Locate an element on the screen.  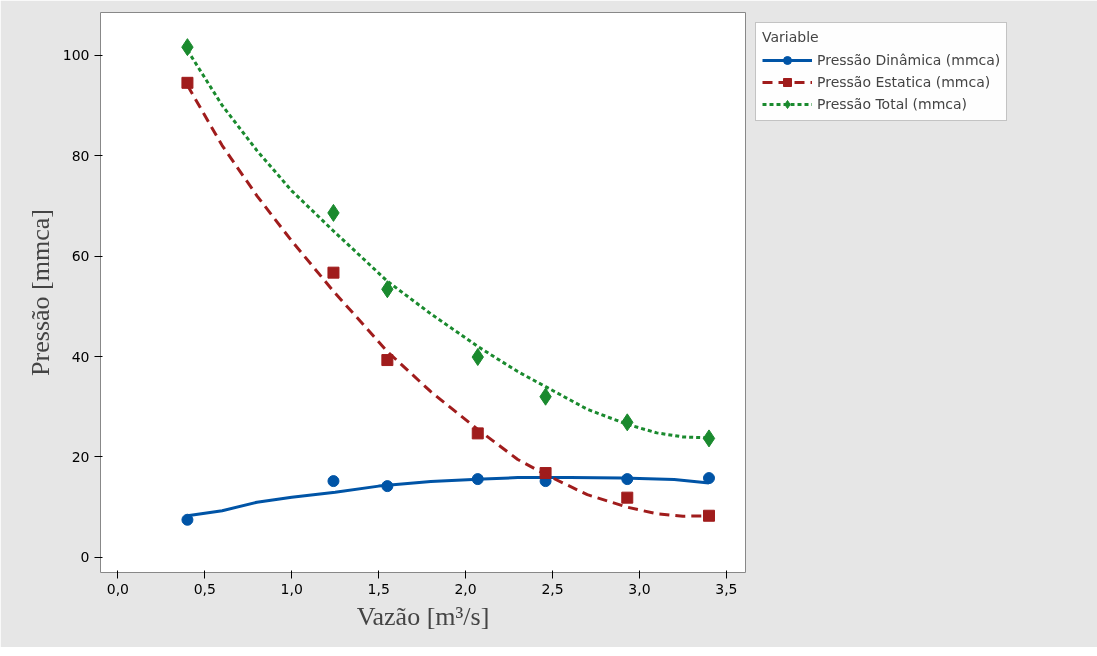
x-tick-label: 3,5 is located at coordinates (726, 588).